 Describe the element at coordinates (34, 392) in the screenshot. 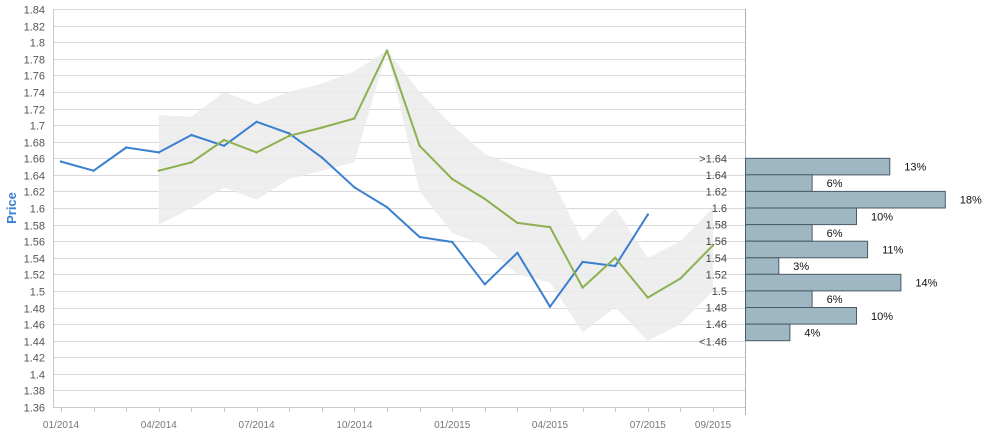

I see `y-tick-label: 1.38` at that location.